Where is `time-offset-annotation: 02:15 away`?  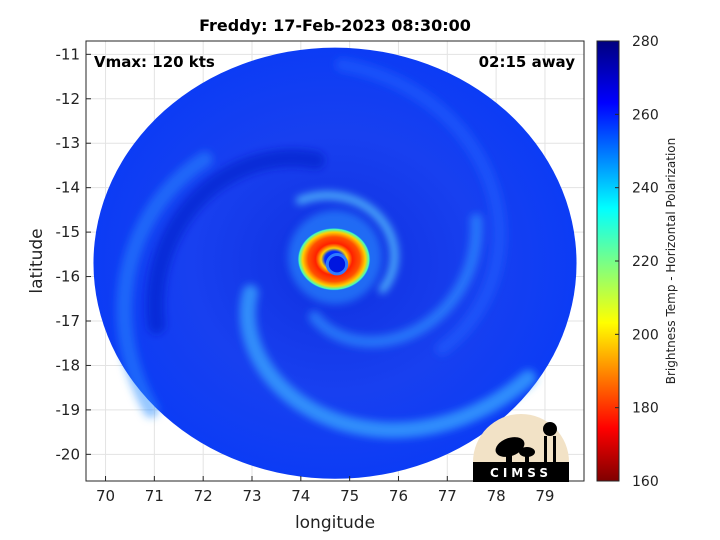
time-offset-annotation: 02:15 away is located at coordinates (527, 62).